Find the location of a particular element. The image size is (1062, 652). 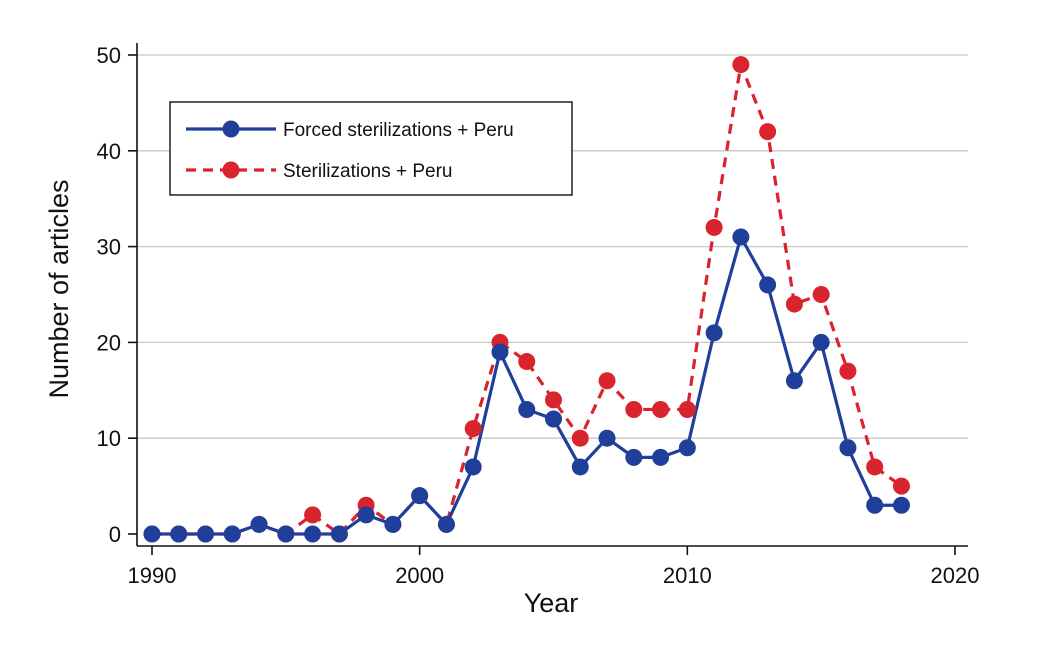

y-tick-label: 0 is located at coordinates (115, 534).